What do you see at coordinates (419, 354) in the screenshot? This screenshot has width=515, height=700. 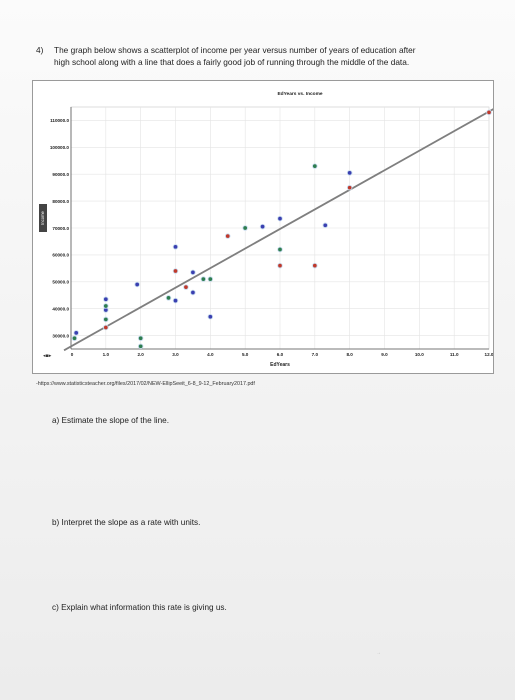 I see `x-tick-label: 10.0` at bounding box center [419, 354].